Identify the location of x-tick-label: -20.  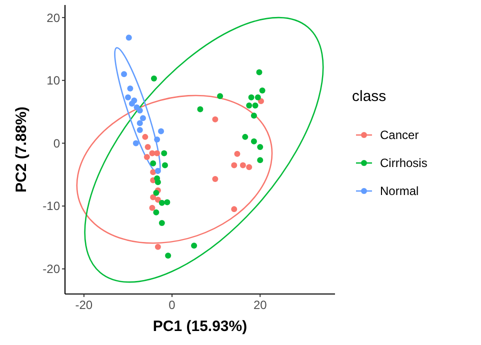
(84, 305).